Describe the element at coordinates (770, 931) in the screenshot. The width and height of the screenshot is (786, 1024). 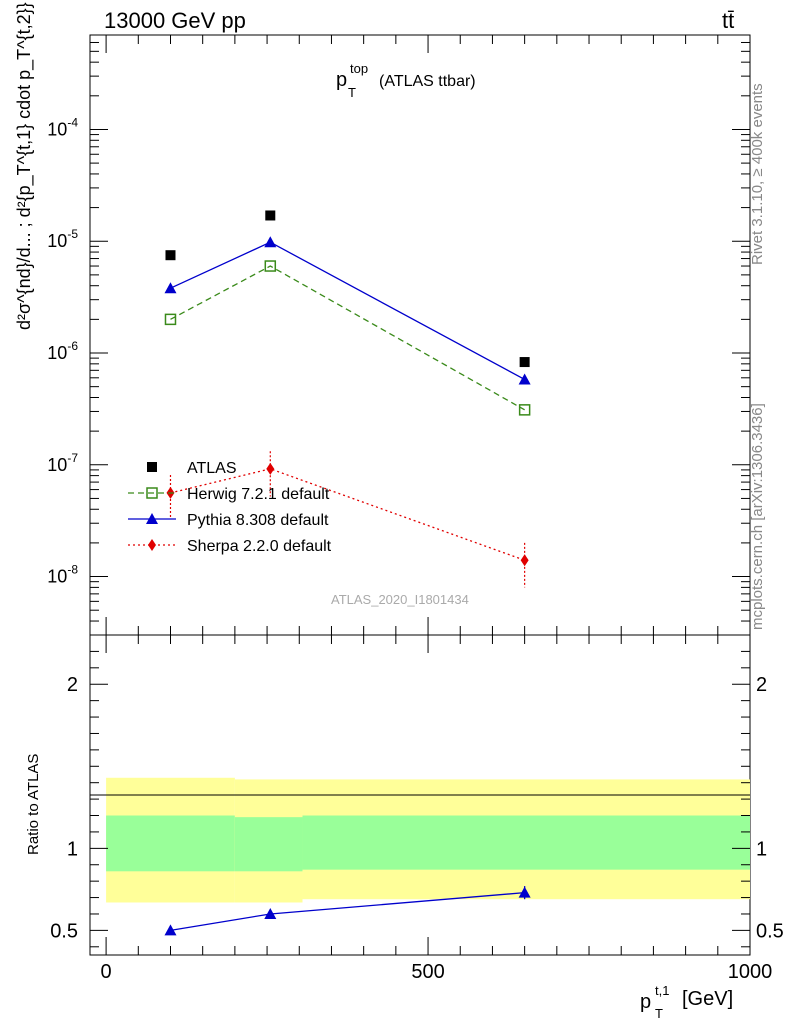
I see `ratio-y-tick-label-right: 0.5` at that location.